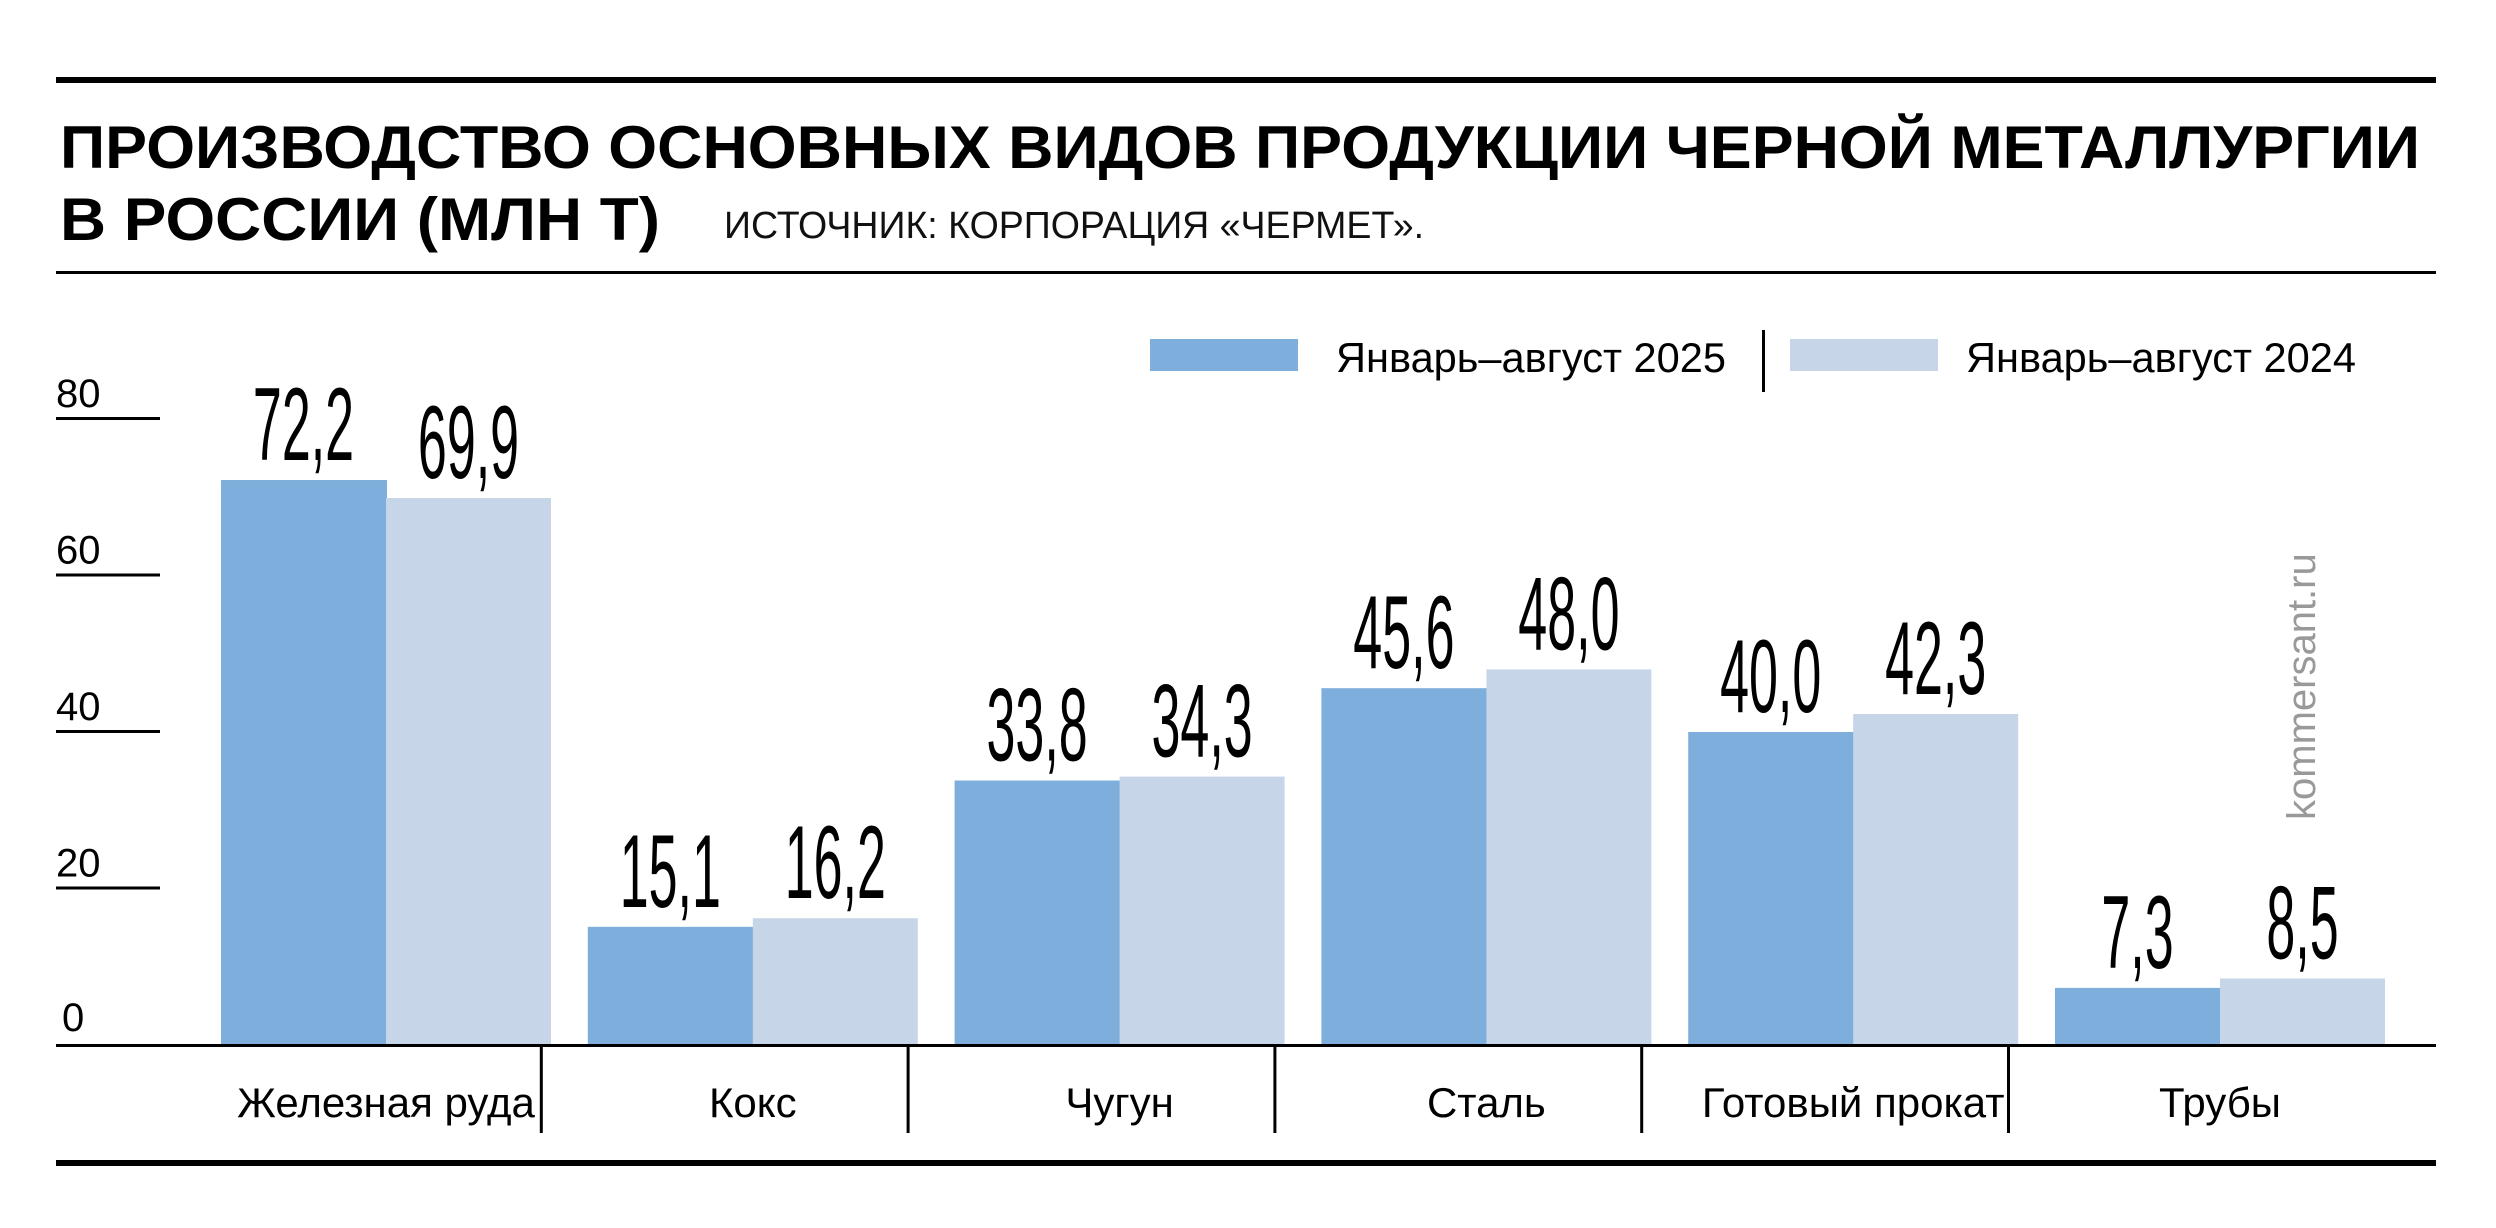 This screenshot has height=1228, width=2496. I want to click on top-rule, so click(1246, 80).